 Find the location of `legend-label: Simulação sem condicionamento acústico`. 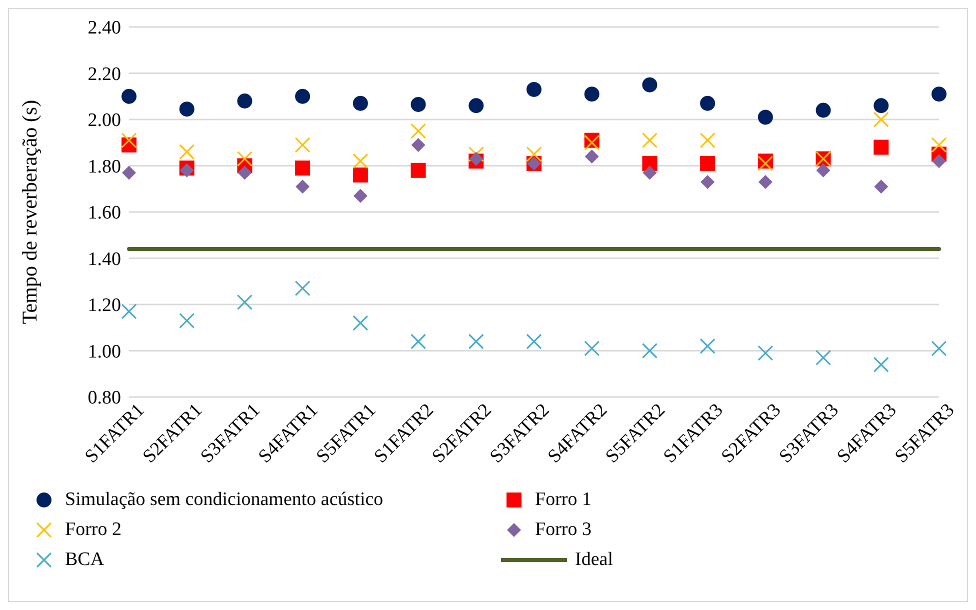

legend-label: Simulação sem condicionamento acústico is located at coordinates (224, 500).